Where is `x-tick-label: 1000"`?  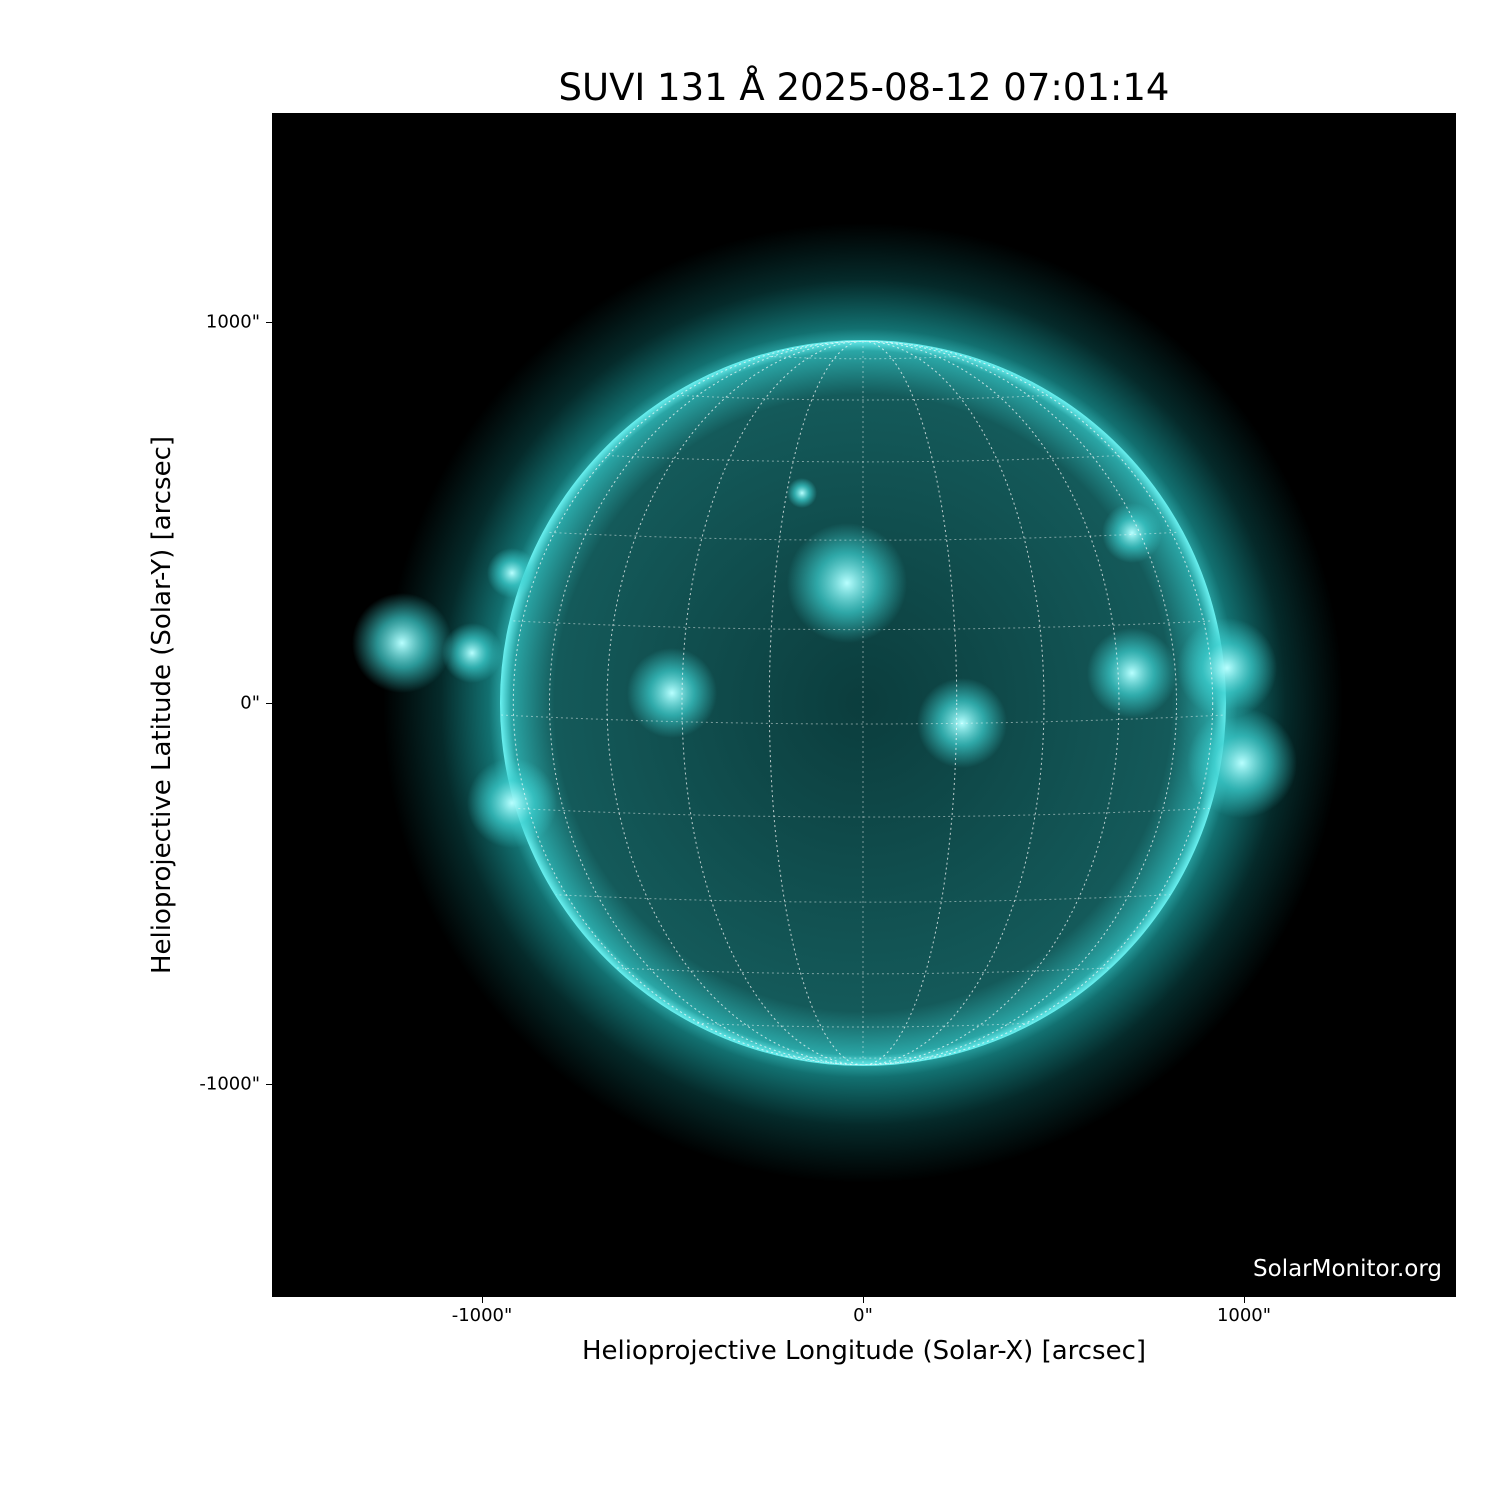 x-tick-label: 1000" is located at coordinates (1244, 1315).